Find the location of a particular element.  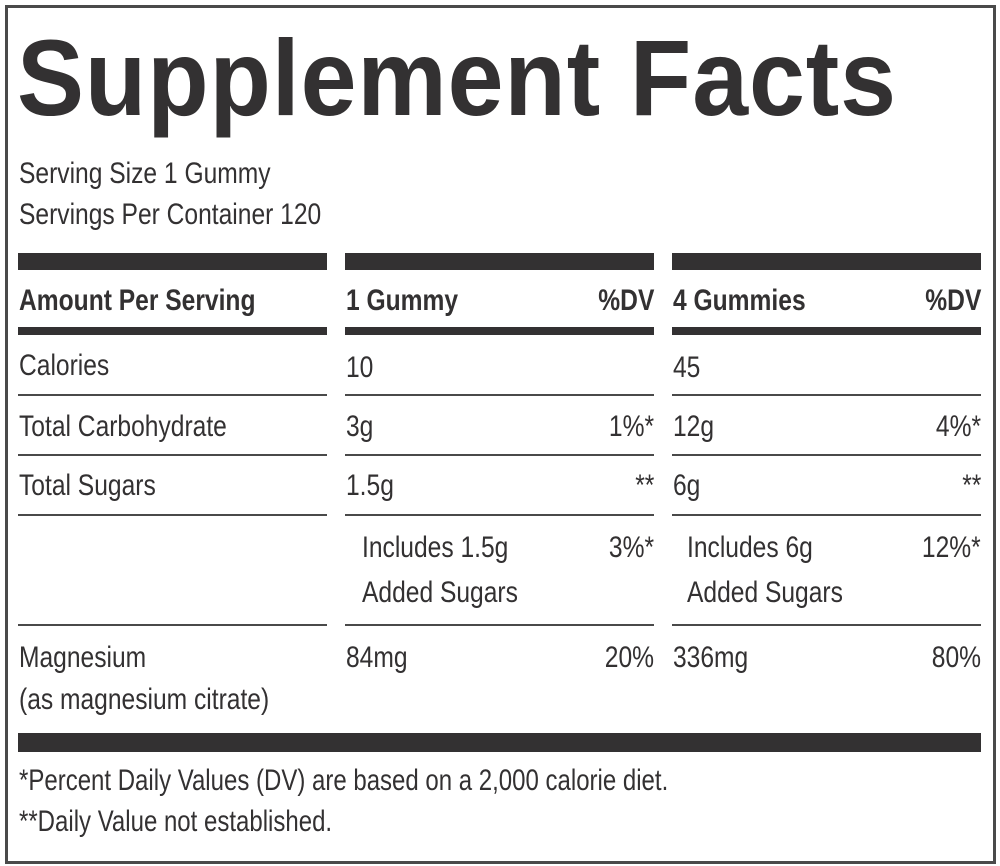

row-calories-v1: 10 is located at coordinates (360, 367).